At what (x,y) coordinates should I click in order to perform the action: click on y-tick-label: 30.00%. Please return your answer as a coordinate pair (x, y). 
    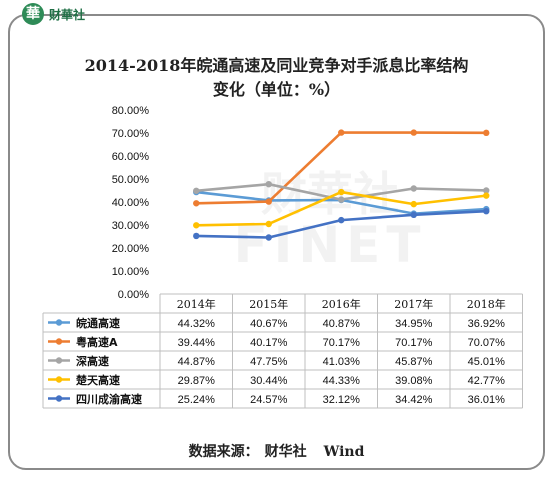
    Looking at the image, I should click on (131, 226).